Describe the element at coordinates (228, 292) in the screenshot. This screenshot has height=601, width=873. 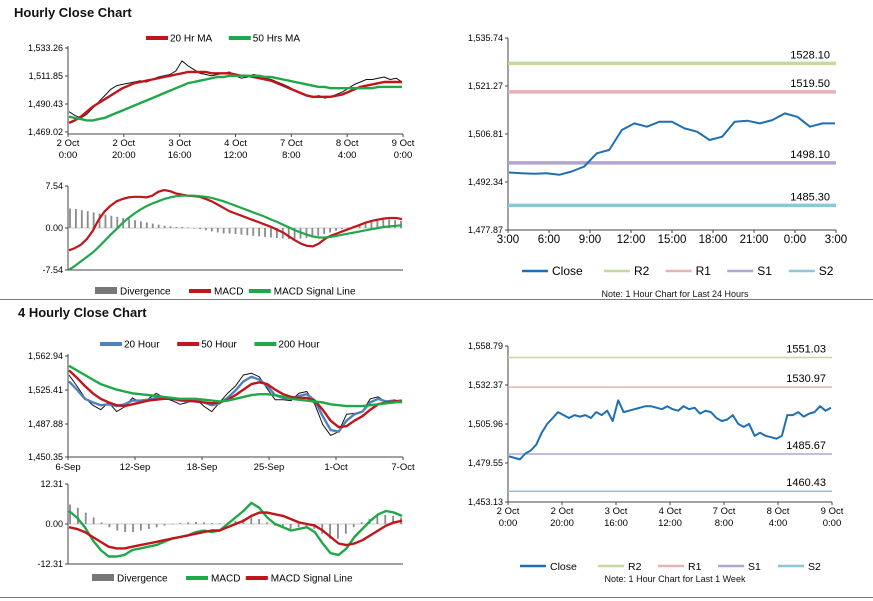
I see `legend-label: MACD` at that location.